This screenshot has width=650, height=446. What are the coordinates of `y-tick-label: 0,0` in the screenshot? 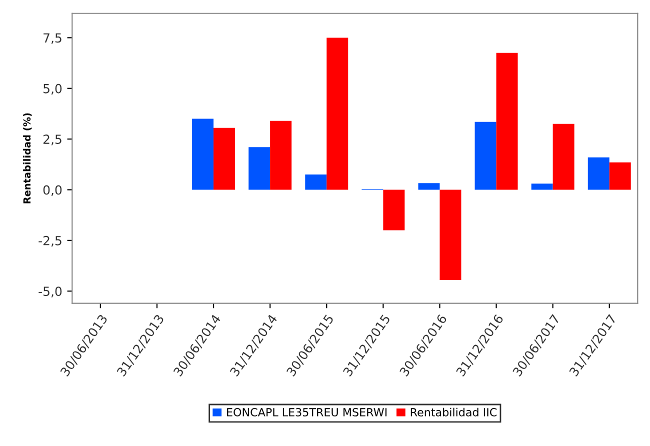 It's located at (52, 190).